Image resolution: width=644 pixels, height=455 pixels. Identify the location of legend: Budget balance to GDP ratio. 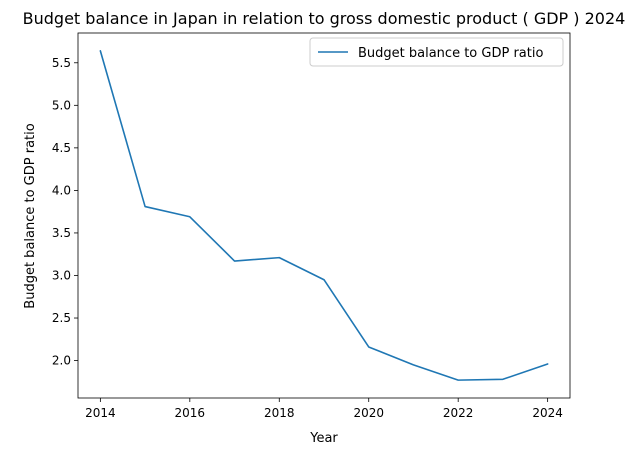
(436, 52).